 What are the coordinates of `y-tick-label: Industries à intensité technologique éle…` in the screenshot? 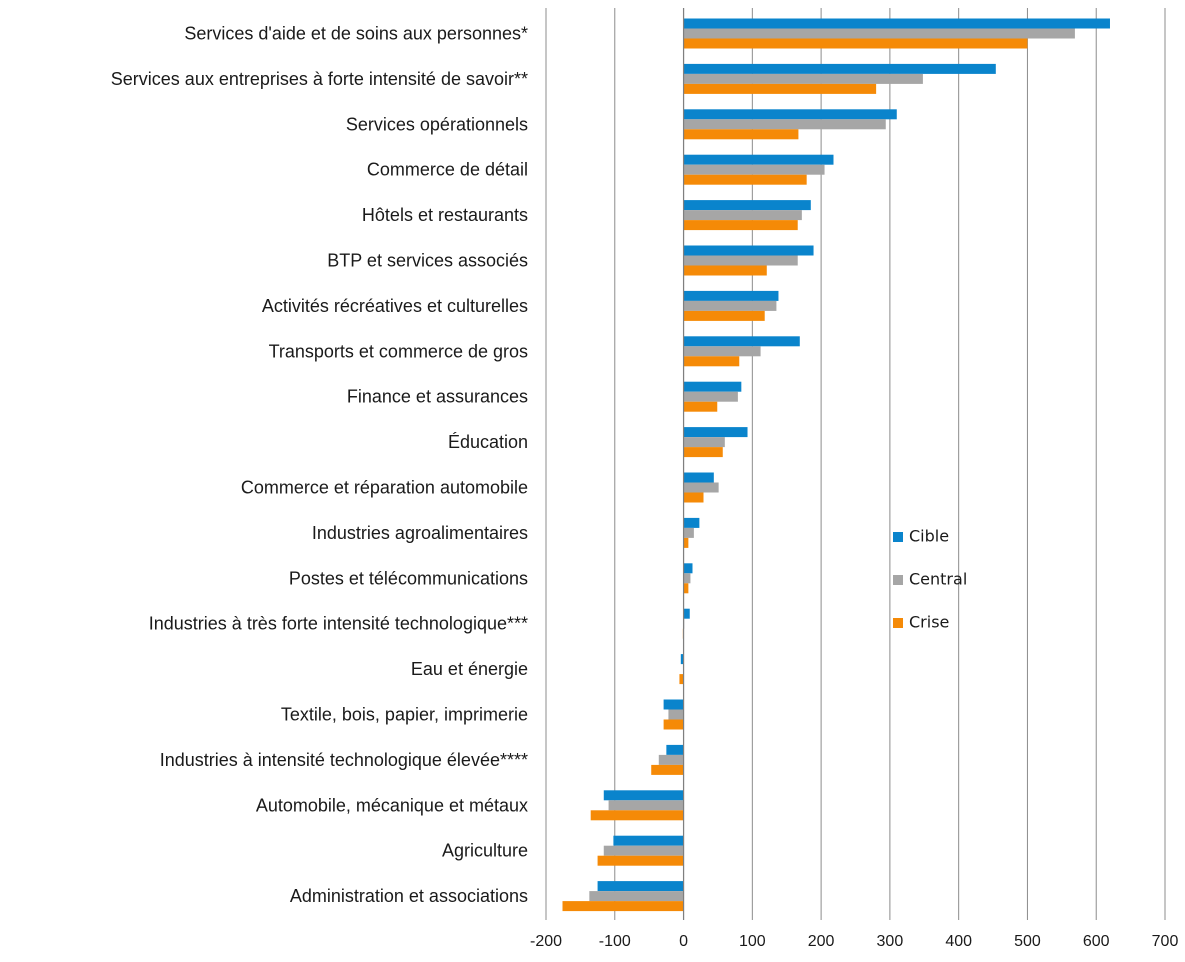 It's located at (344, 760).